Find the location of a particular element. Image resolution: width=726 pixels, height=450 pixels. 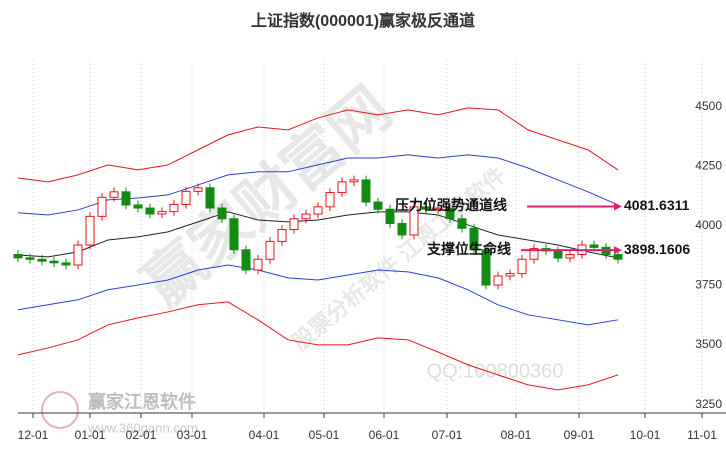

x-tick-label: 07-01 is located at coordinates (447, 435).